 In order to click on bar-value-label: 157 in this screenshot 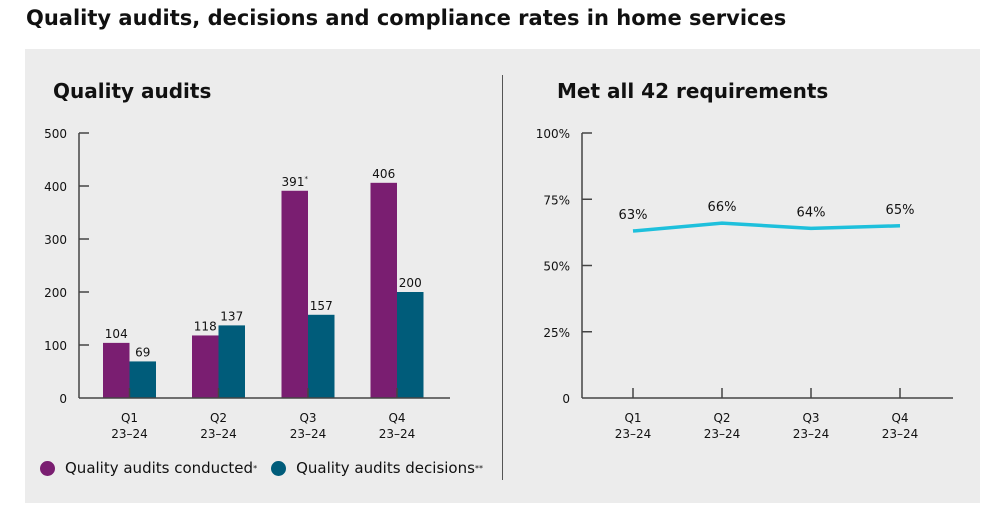, I will do `click(321, 306)`.